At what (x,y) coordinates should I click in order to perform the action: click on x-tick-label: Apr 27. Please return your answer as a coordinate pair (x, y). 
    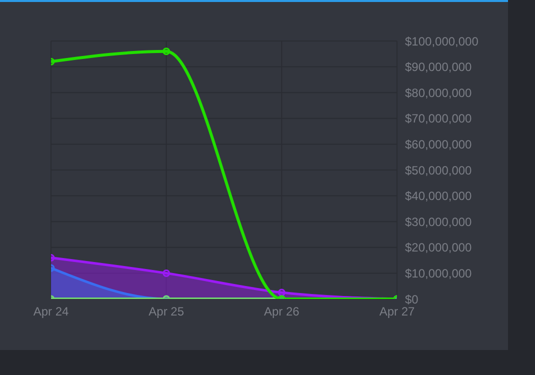
    Looking at the image, I should click on (397, 311).